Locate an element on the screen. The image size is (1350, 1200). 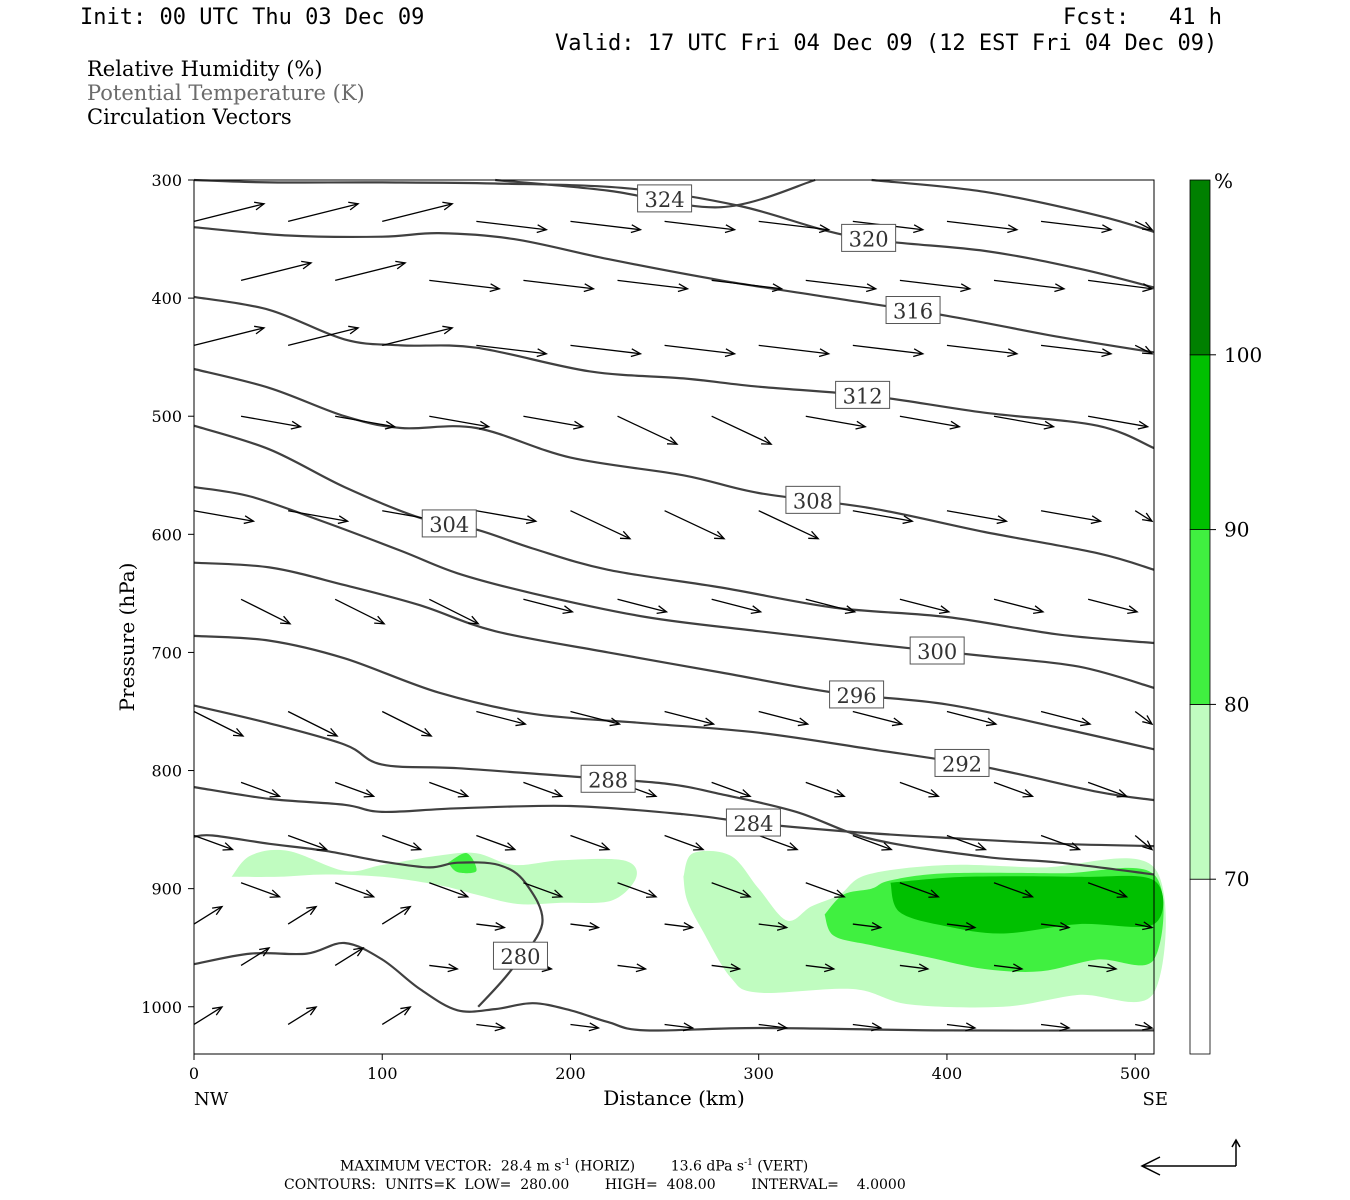
legend-rh: Relative Humidity (%) is located at coordinates (205, 69).